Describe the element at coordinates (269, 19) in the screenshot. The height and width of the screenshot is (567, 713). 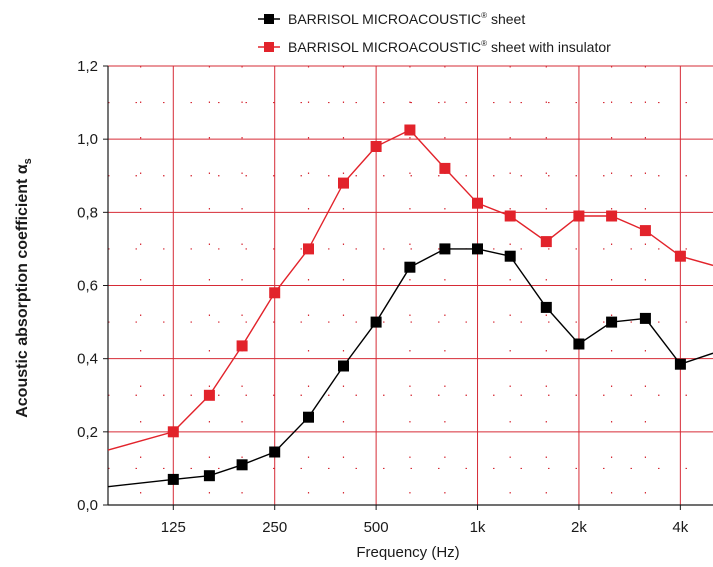
I see `legend-marker-black` at that location.